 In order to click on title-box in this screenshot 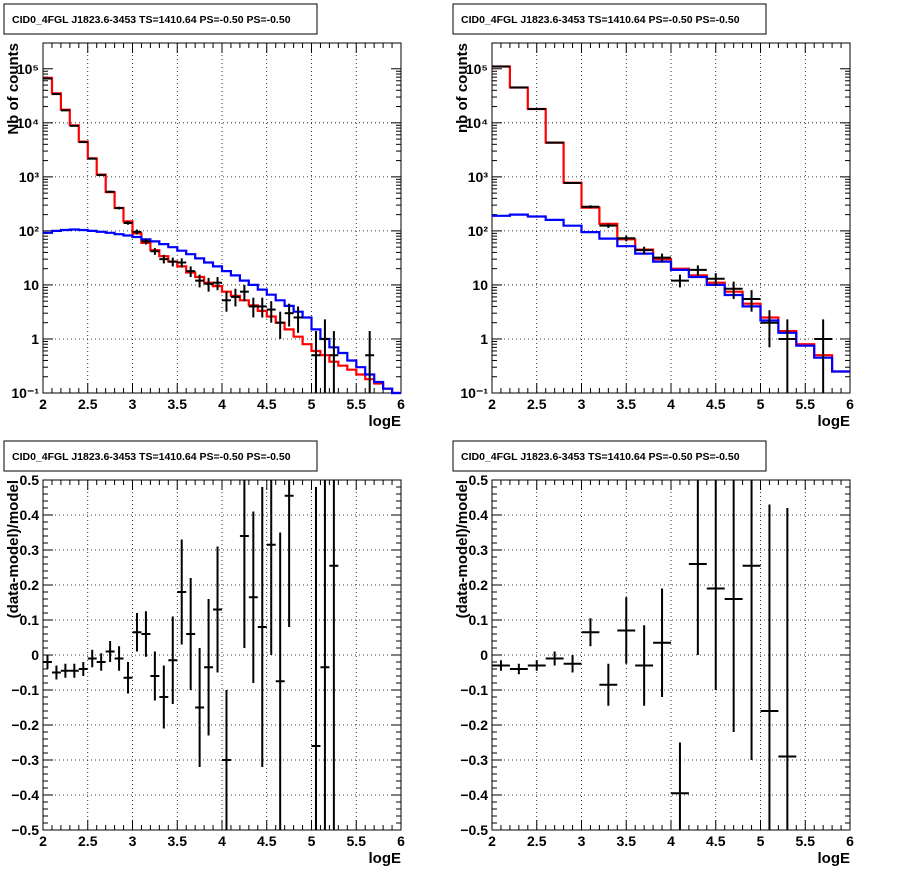, I will do `click(160, 19)`.